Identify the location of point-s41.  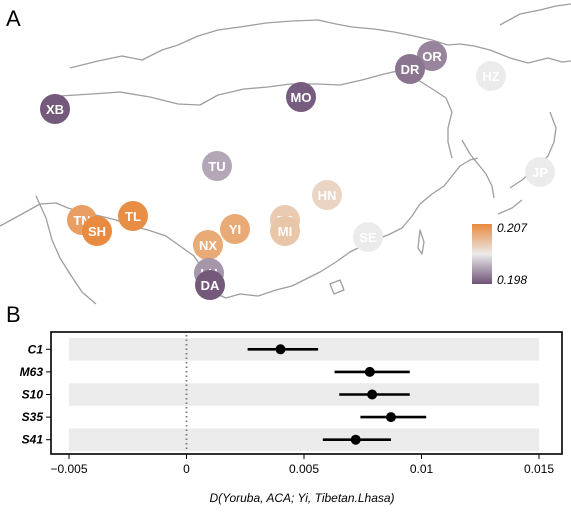
(355, 439).